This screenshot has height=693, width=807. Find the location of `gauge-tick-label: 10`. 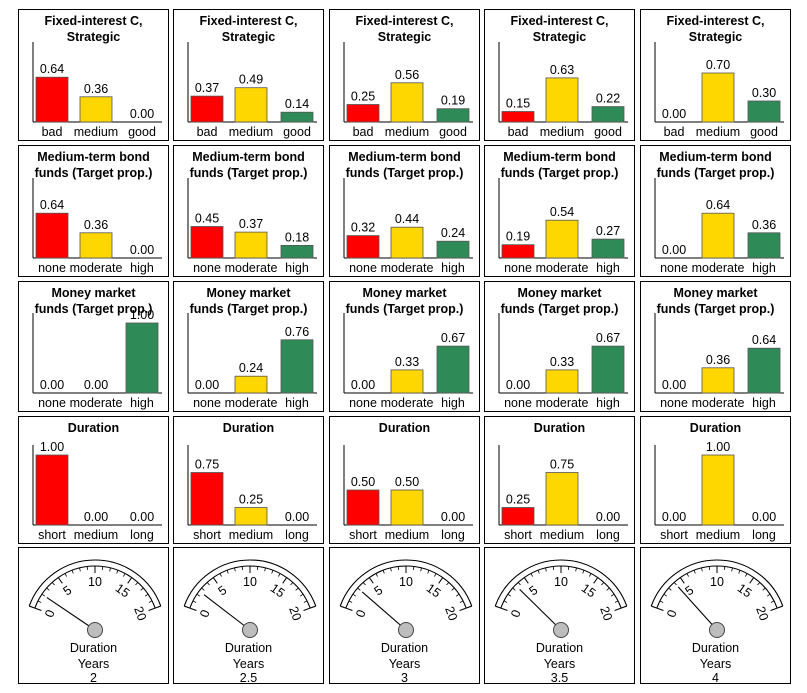

gauge-tick-label: 10 is located at coordinates (406, 582).